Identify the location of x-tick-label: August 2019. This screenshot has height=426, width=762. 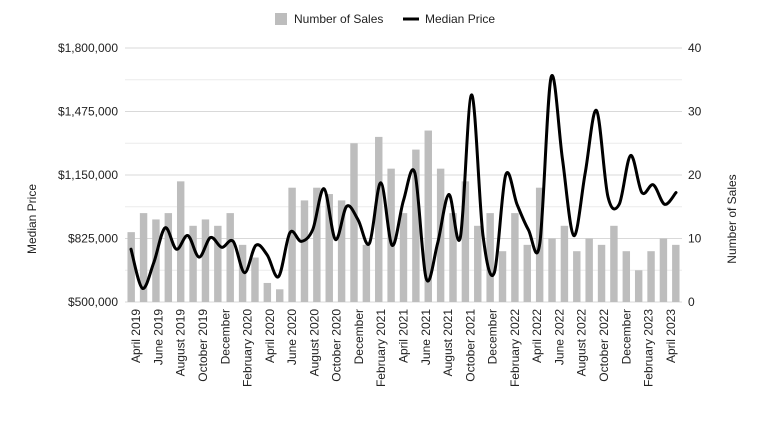
(181, 343).